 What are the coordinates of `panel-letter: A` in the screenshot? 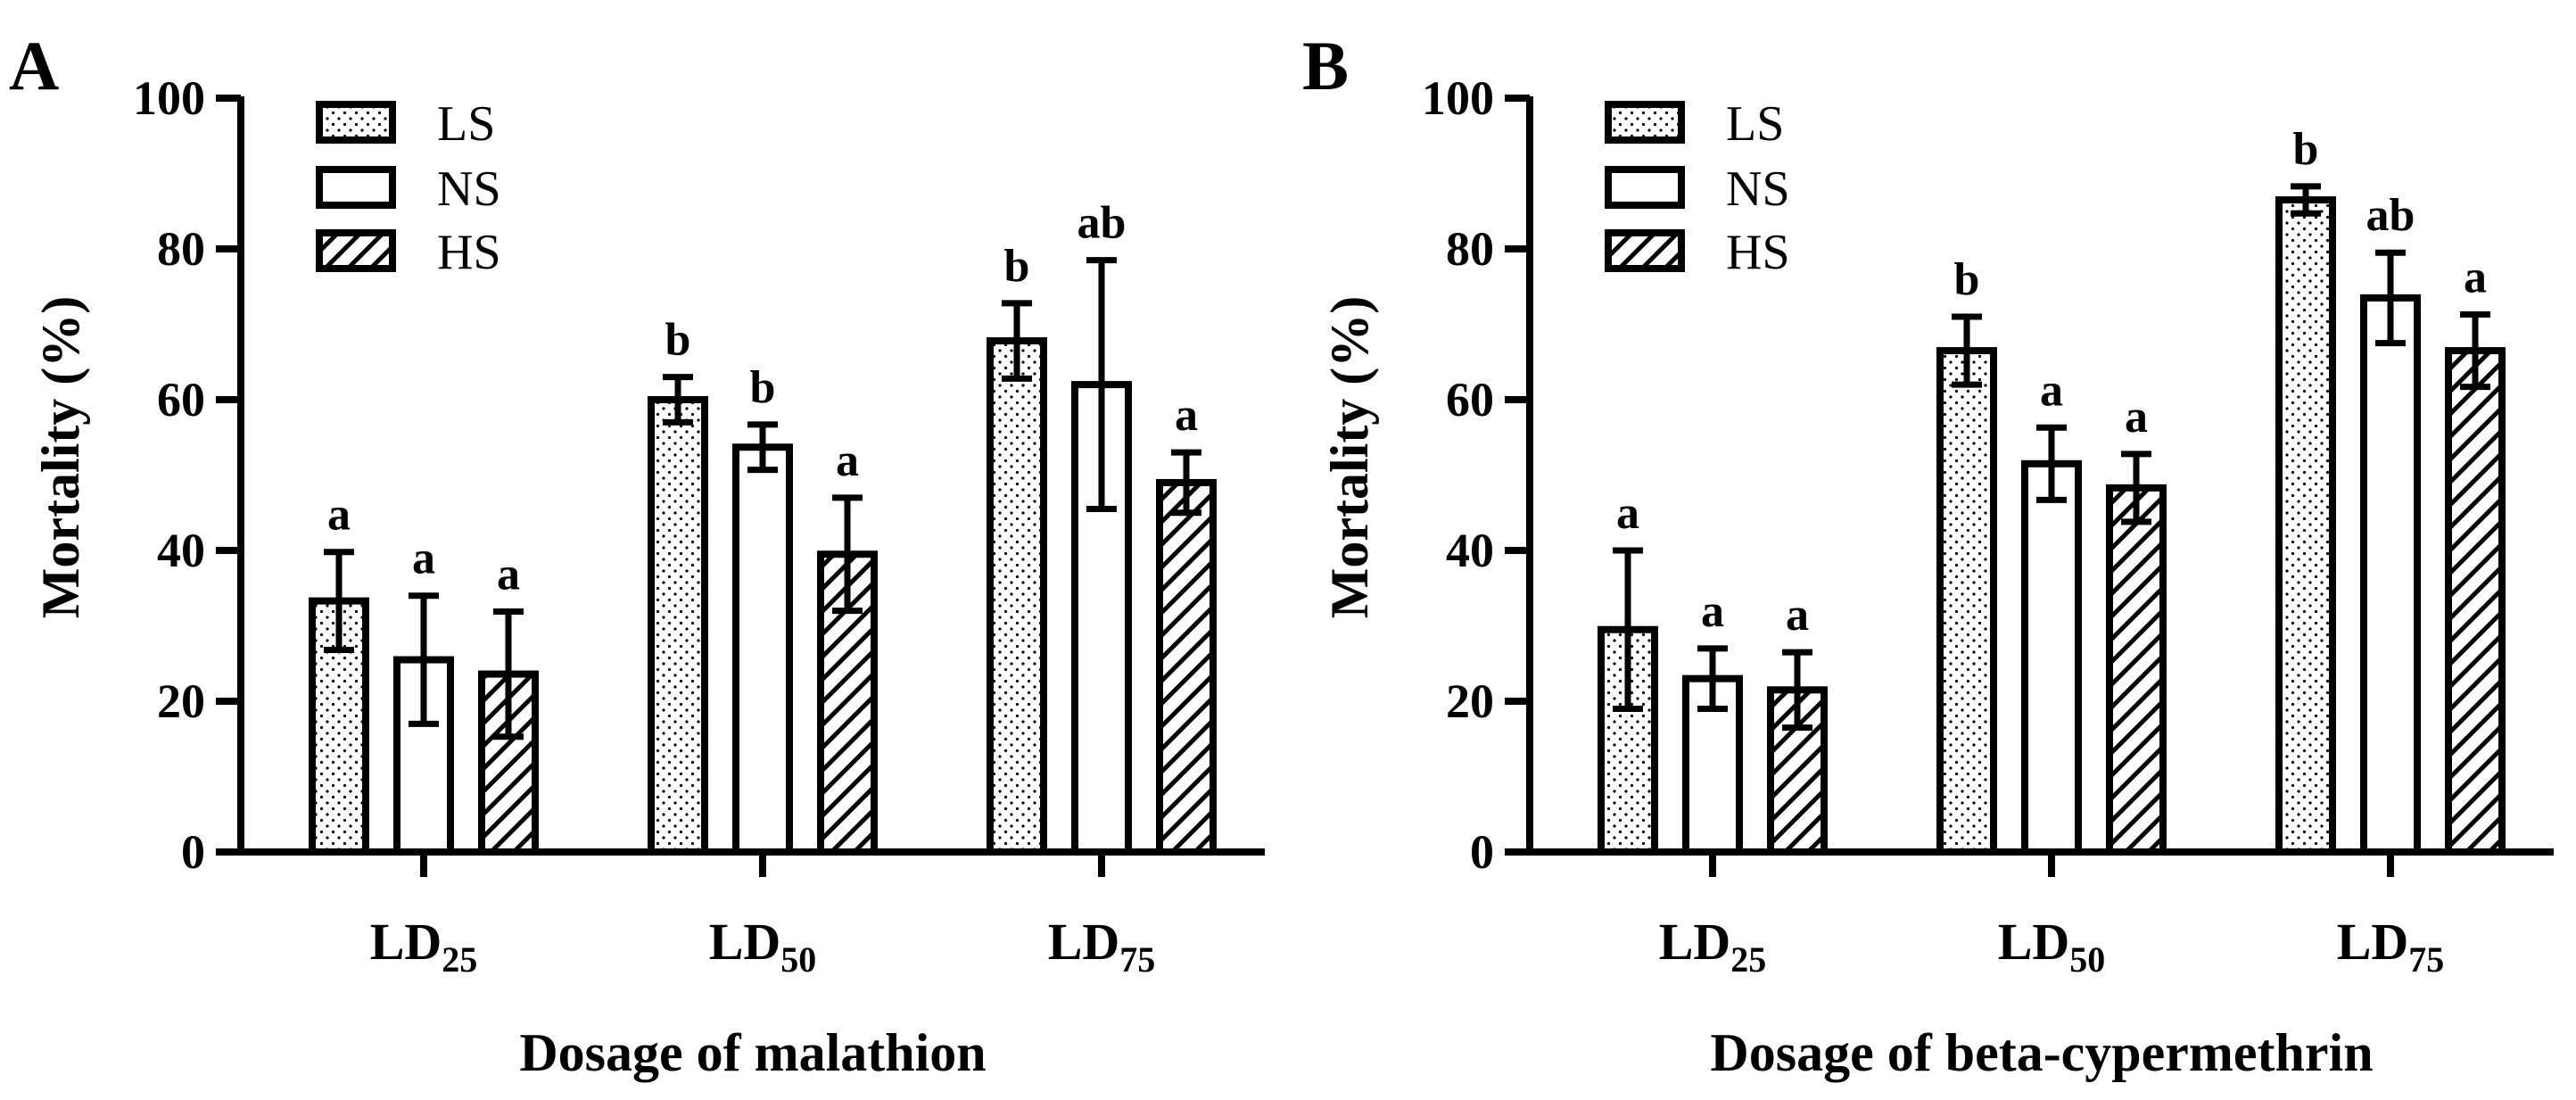 It's located at (34, 65).